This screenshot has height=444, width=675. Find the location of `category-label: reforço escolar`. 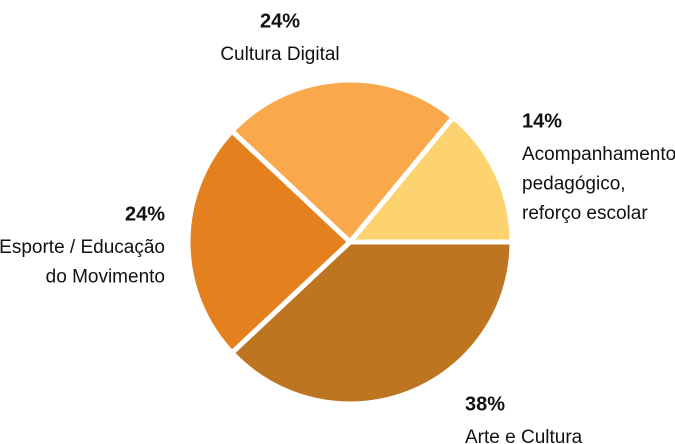

category-label: reforço escolar is located at coordinates (585, 213).